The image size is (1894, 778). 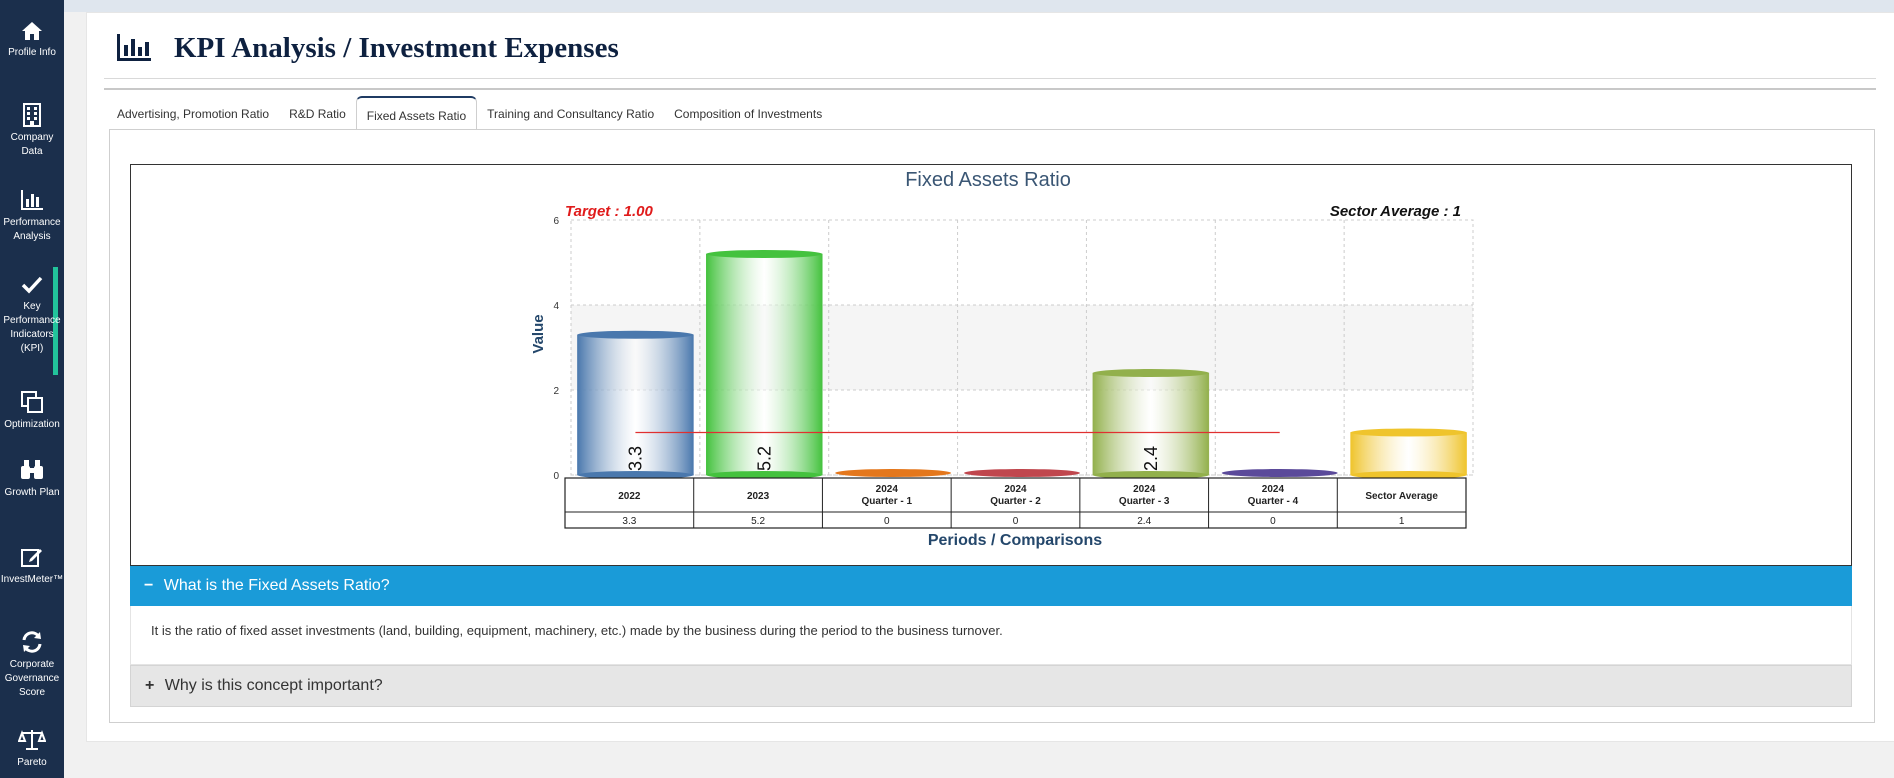 I want to click on sidebar-item-label: Corporate Governance Score, so click(x=32, y=678).